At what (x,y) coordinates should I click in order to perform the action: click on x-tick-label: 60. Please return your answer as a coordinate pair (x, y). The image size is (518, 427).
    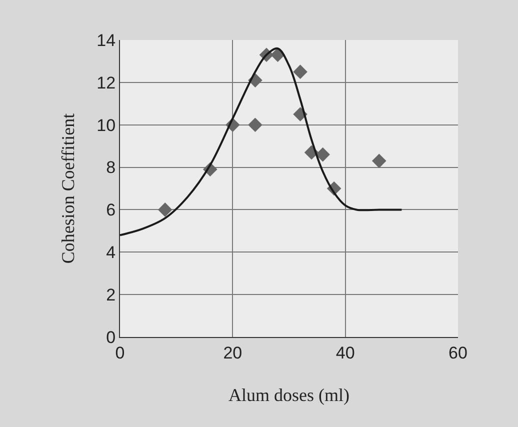
    Looking at the image, I should click on (458, 352).